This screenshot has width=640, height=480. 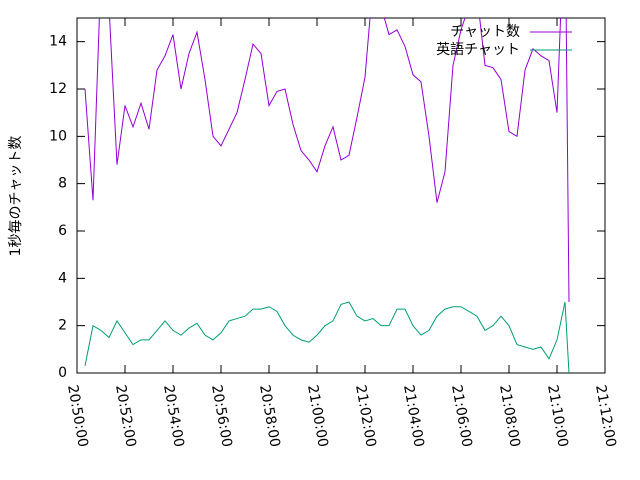 What do you see at coordinates (62, 231) in the screenshot?
I see `y-tick-label: 6` at bounding box center [62, 231].